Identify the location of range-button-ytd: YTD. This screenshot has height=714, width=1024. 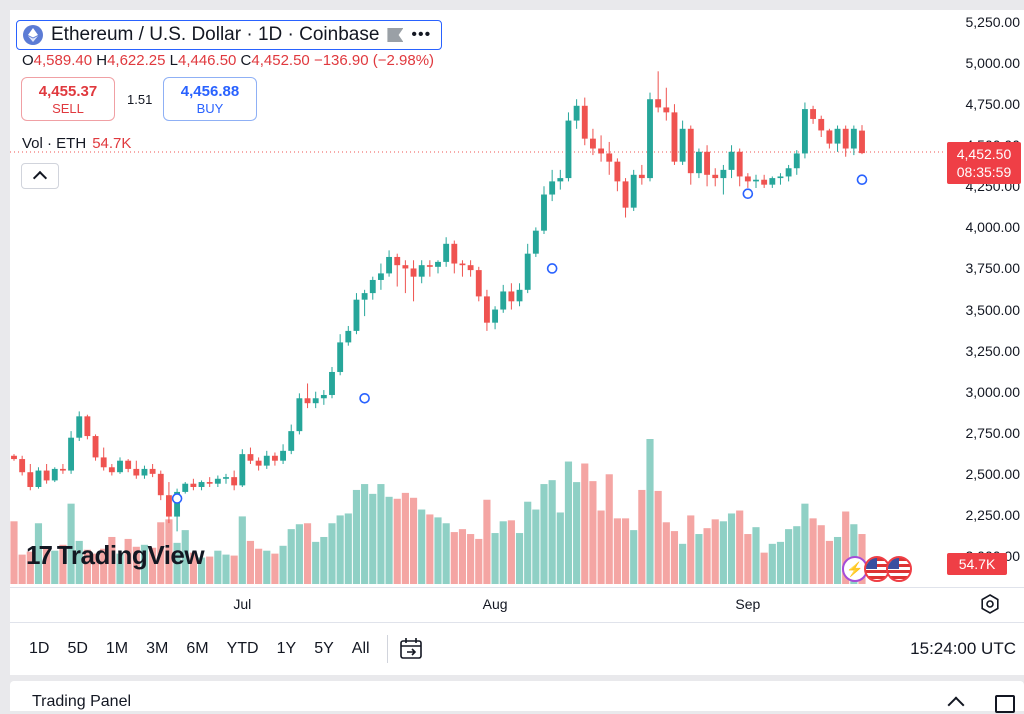
(242, 648).